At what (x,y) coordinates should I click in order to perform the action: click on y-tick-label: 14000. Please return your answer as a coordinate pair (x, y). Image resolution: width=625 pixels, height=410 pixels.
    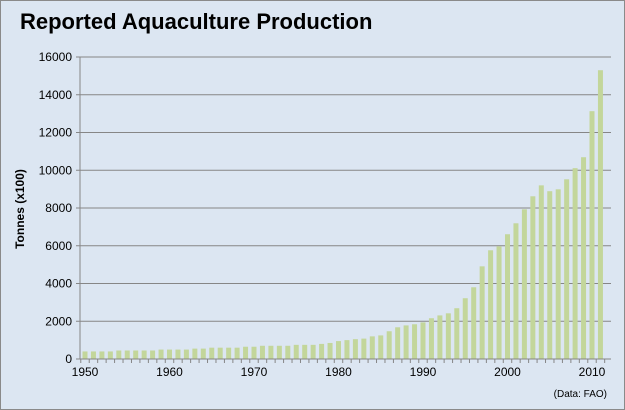
    Looking at the image, I should click on (56, 95).